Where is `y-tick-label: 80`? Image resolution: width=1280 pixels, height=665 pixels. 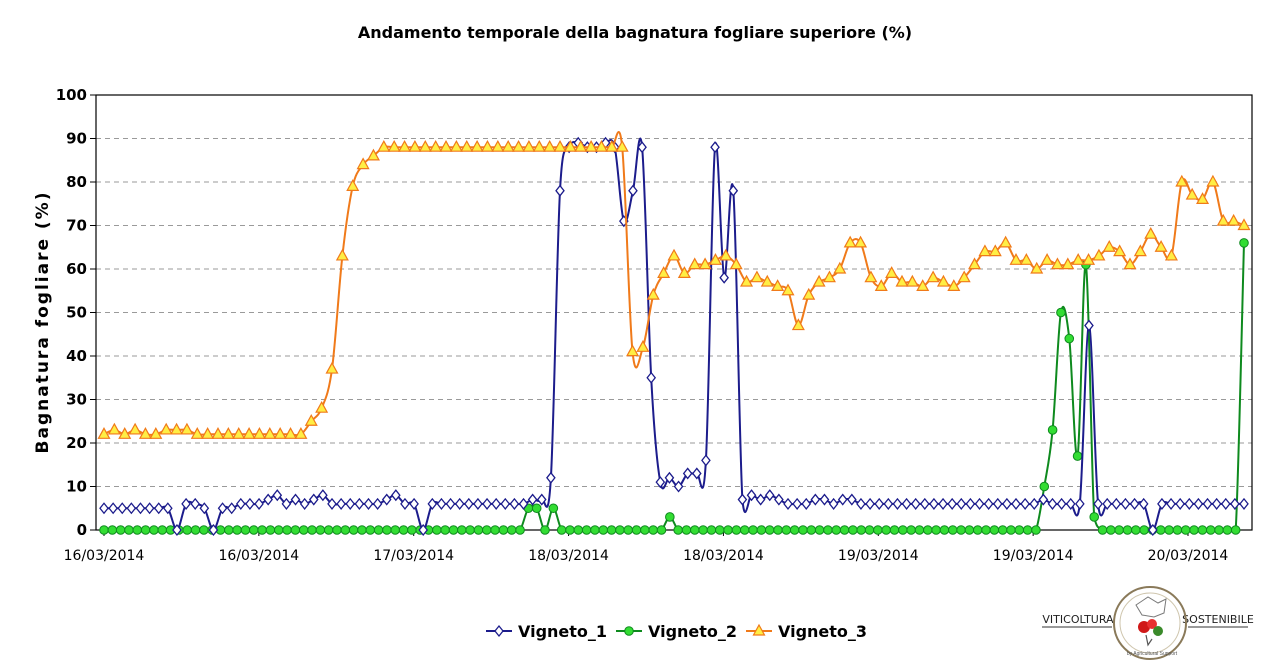 y-tick-label: 80 is located at coordinates (76, 182).